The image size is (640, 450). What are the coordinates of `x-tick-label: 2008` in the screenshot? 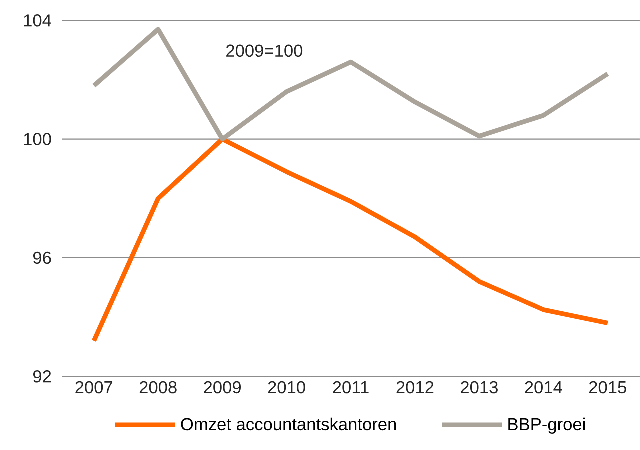 It's located at (158, 387).